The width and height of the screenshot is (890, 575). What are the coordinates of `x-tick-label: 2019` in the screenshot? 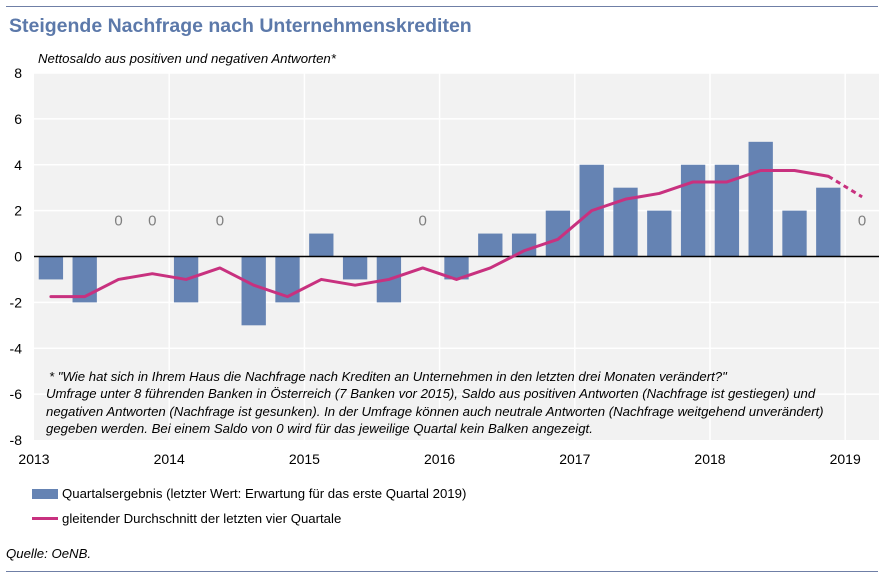 It's located at (845, 459).